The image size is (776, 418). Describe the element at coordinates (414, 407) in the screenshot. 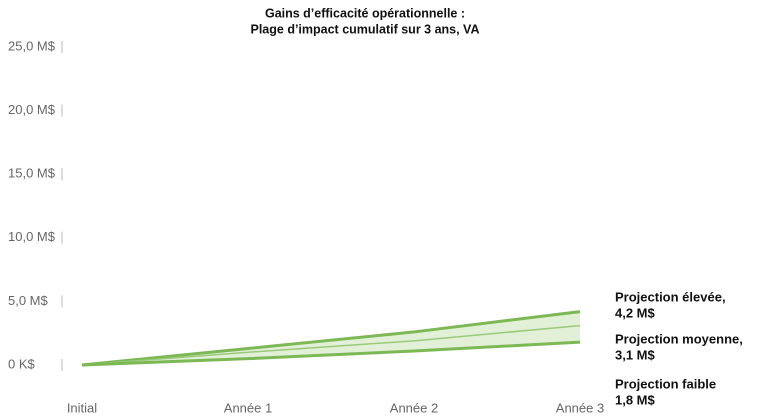

I see `x-tick-label: Année 2` at that location.